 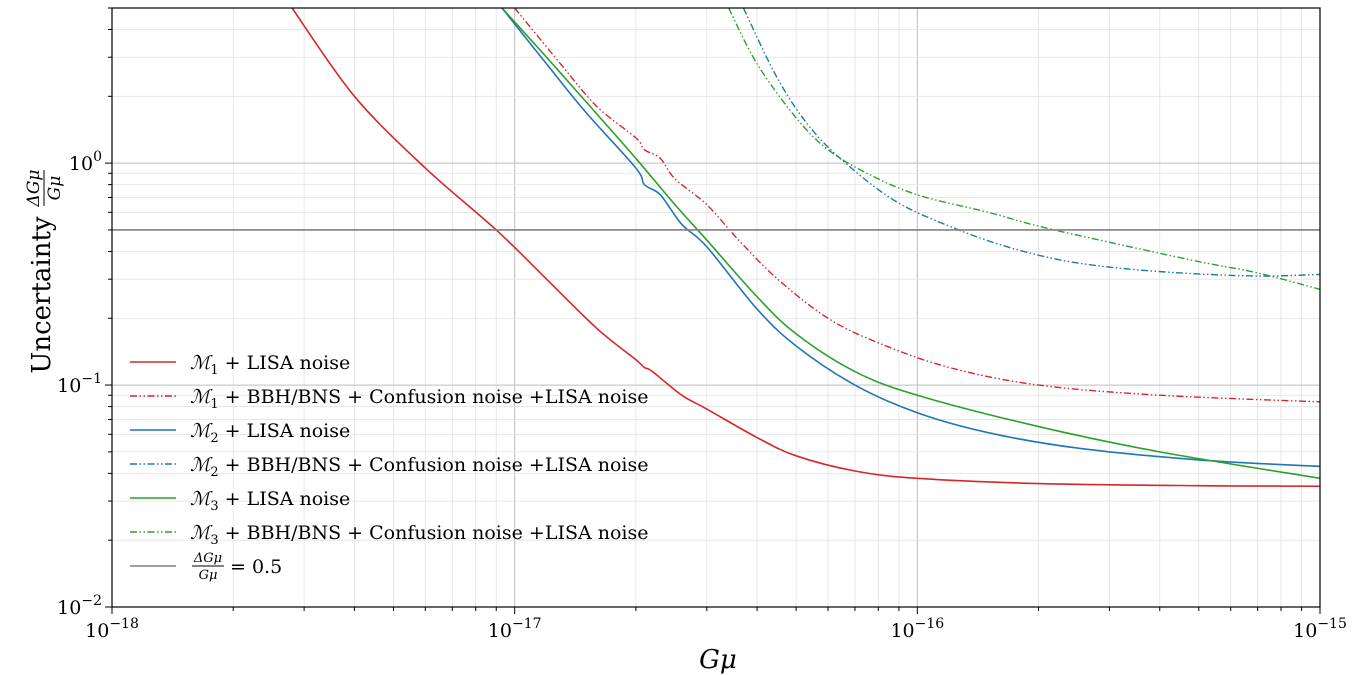 I want to click on x-axis-label: Gμ, so click(x=718, y=660).